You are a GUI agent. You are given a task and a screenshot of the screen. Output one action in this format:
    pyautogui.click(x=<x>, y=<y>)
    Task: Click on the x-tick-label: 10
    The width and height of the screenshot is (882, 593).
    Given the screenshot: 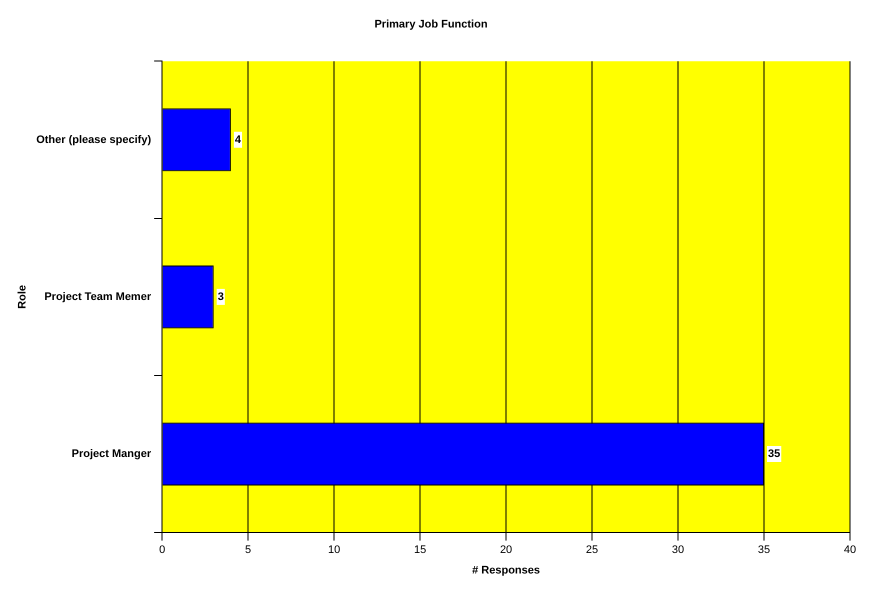 What is the action you would take?
    pyautogui.click(x=334, y=550)
    